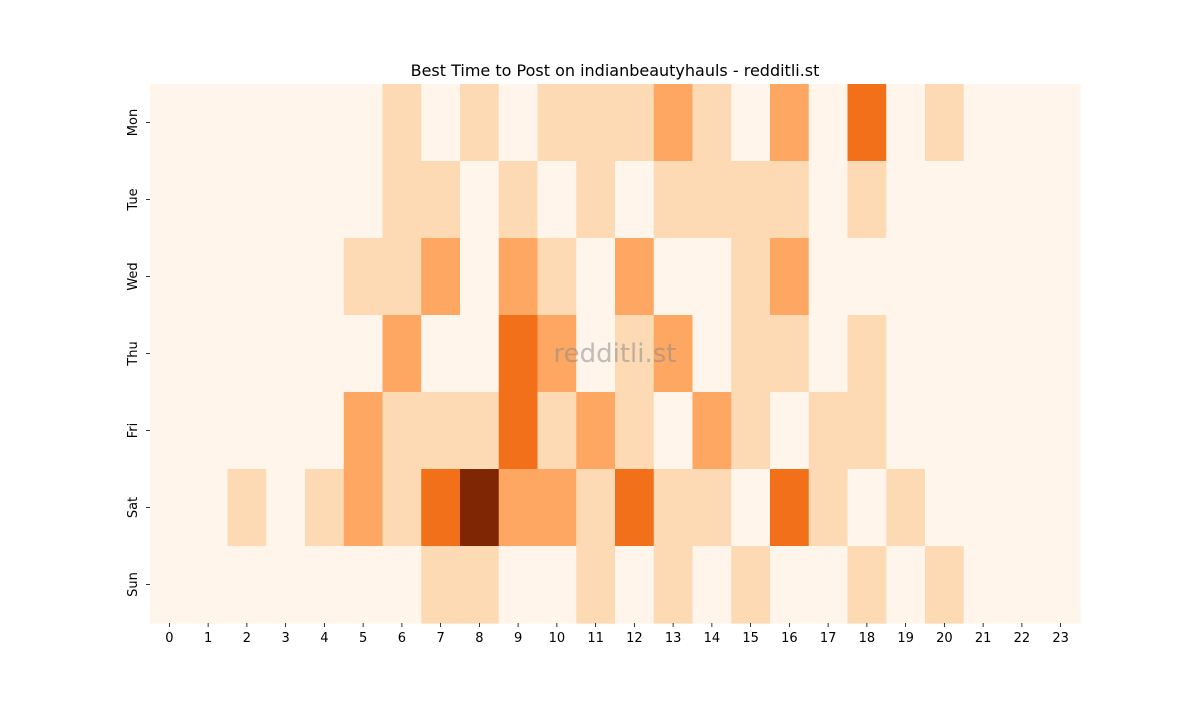 This screenshot has height=704, width=1200. Describe the element at coordinates (1022, 638) in the screenshot. I see `x-tick-label: 22` at that location.